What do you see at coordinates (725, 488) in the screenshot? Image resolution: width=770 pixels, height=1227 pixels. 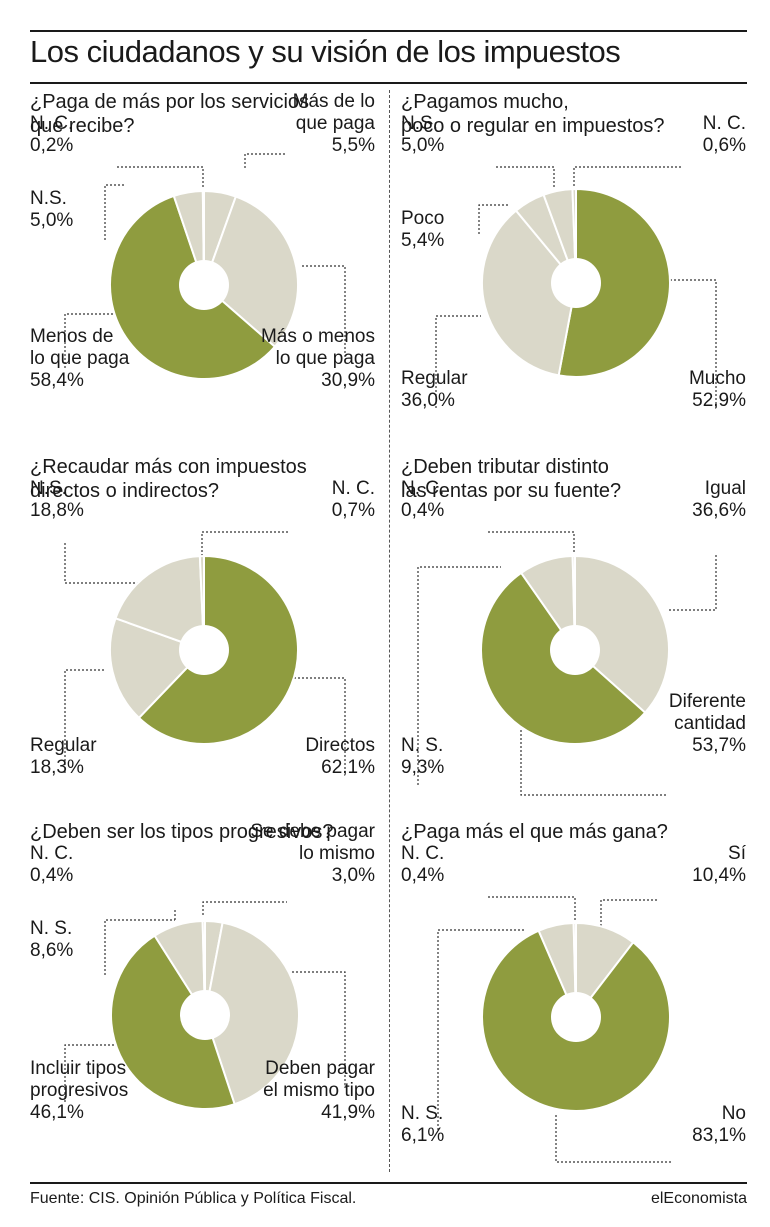 I see `slice-name: Igual` at bounding box center [725, 488].